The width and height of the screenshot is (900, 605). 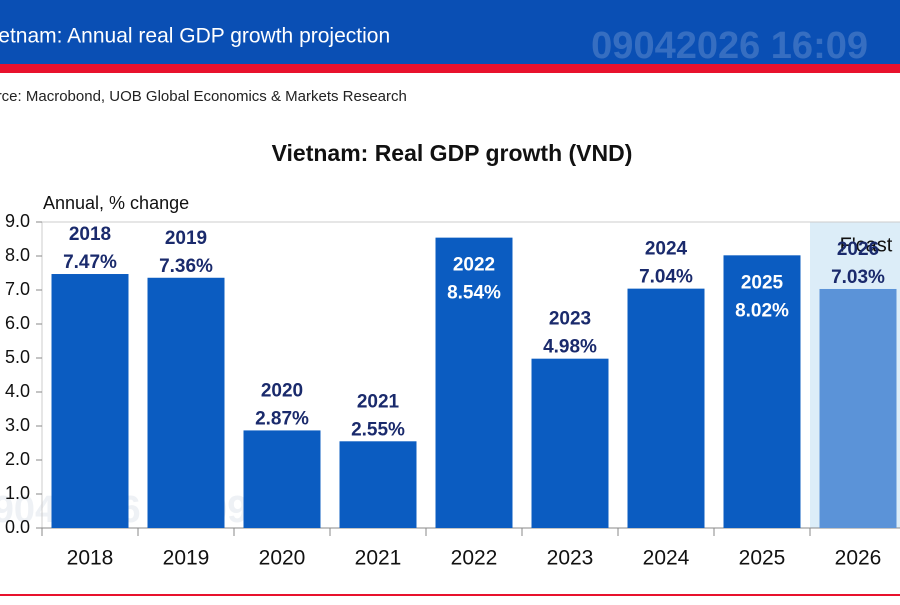 What do you see at coordinates (666, 249) in the screenshot?
I see `bar-year-label: 2024` at bounding box center [666, 249].